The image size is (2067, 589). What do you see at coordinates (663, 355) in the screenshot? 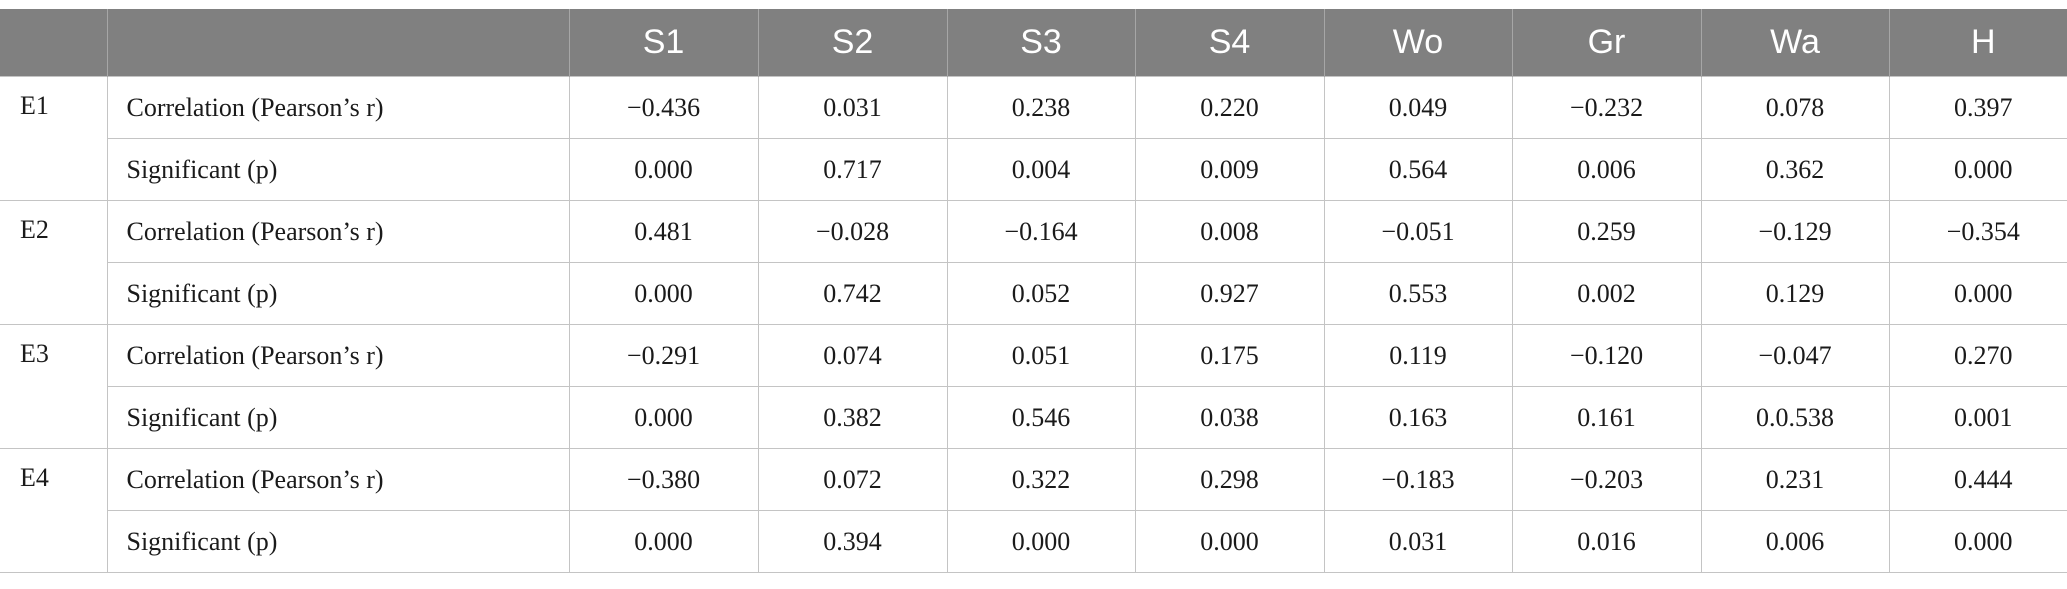
I see `table-cell: −0.291` at bounding box center [663, 355].